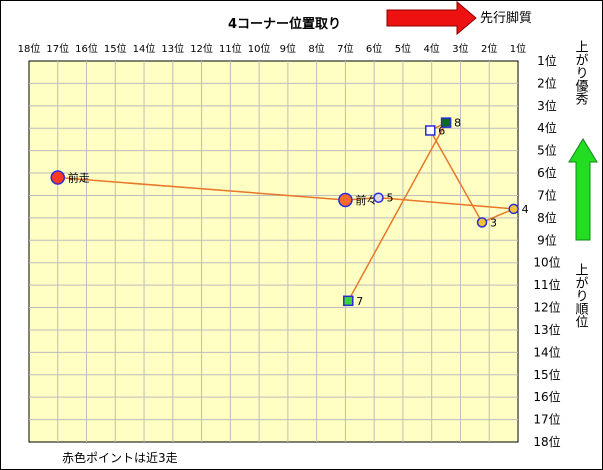 Image resolution: width=603 pixels, height=470 pixels. Describe the element at coordinates (547, 60) in the screenshot. I see `y-tick-label: 1位` at that location.